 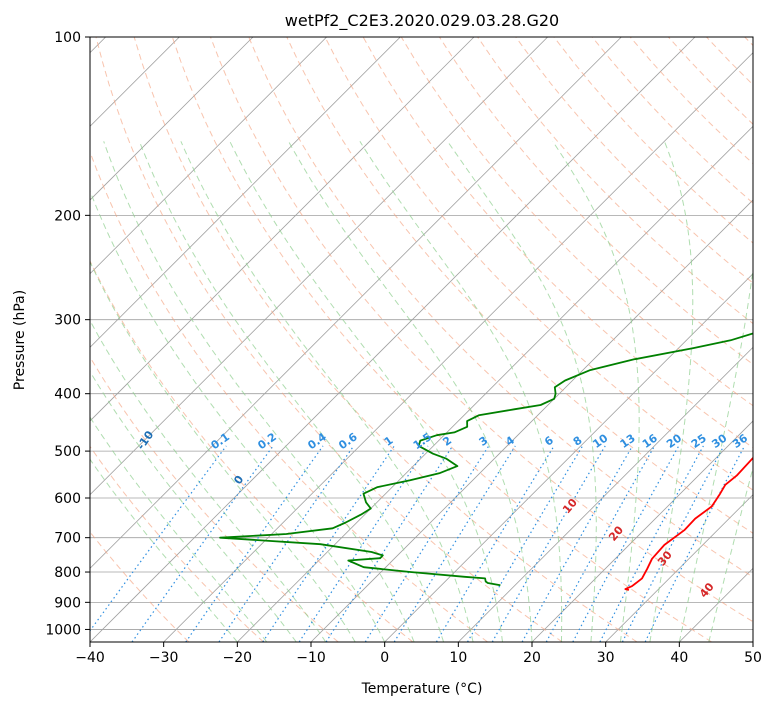 What do you see at coordinates (67, 499) in the screenshot?
I see `y-tick-label: 600` at bounding box center [67, 499].